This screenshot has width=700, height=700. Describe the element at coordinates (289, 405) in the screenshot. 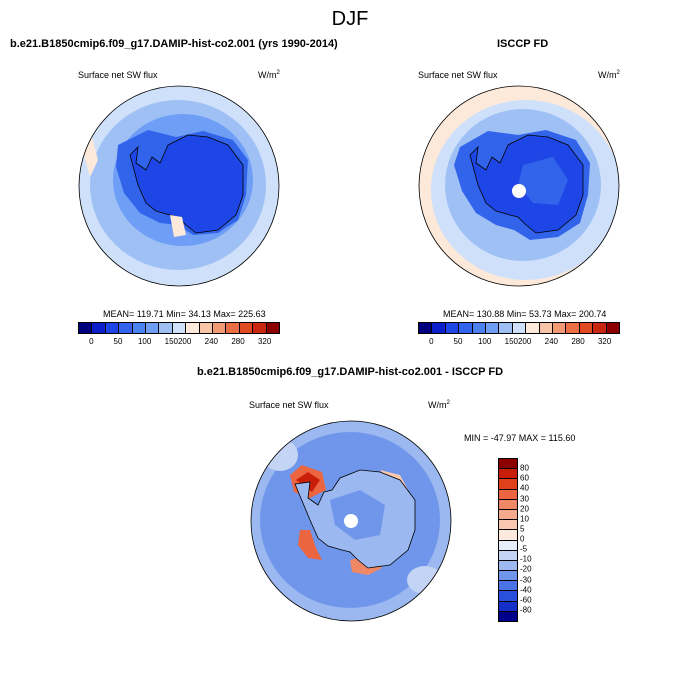

I see `diff-variable-label: Surface net SW flux` at that location.